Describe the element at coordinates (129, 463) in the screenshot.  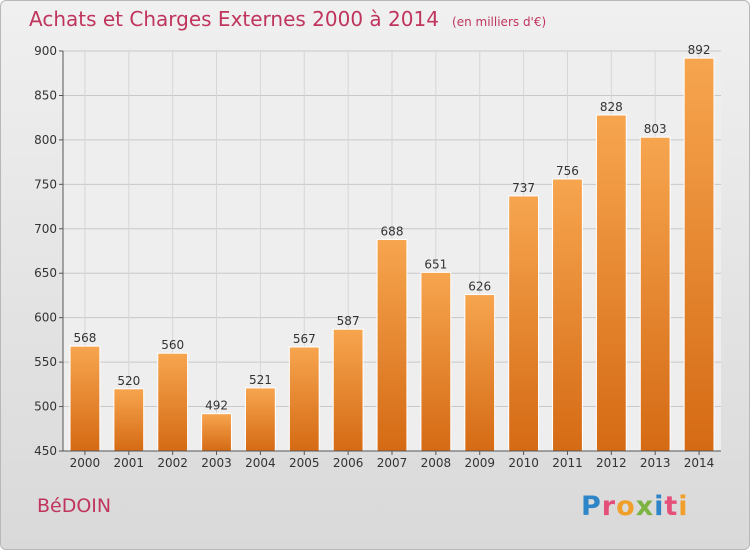
I see `tick-label-x: 2001` at that location.